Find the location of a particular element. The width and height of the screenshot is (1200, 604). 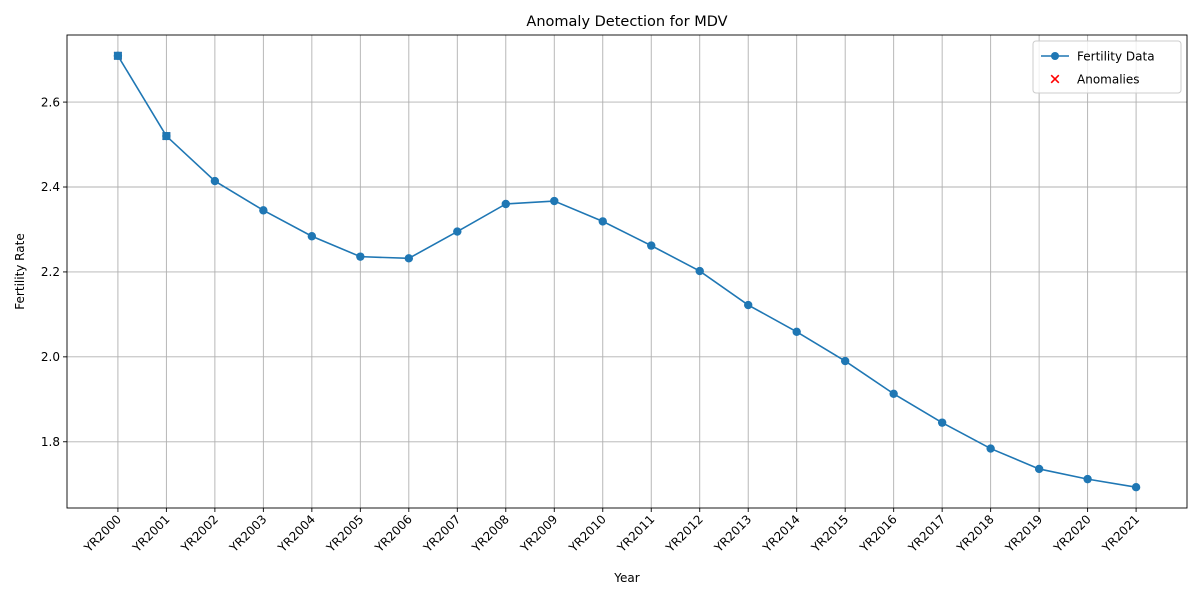

y-tick-label: 1.8 is located at coordinates (50, 442).